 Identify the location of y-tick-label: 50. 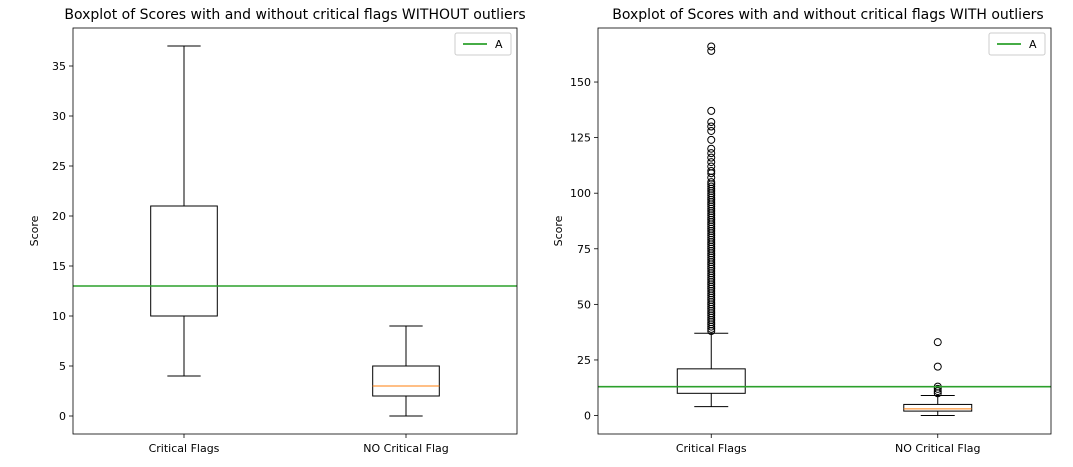
(584, 304).